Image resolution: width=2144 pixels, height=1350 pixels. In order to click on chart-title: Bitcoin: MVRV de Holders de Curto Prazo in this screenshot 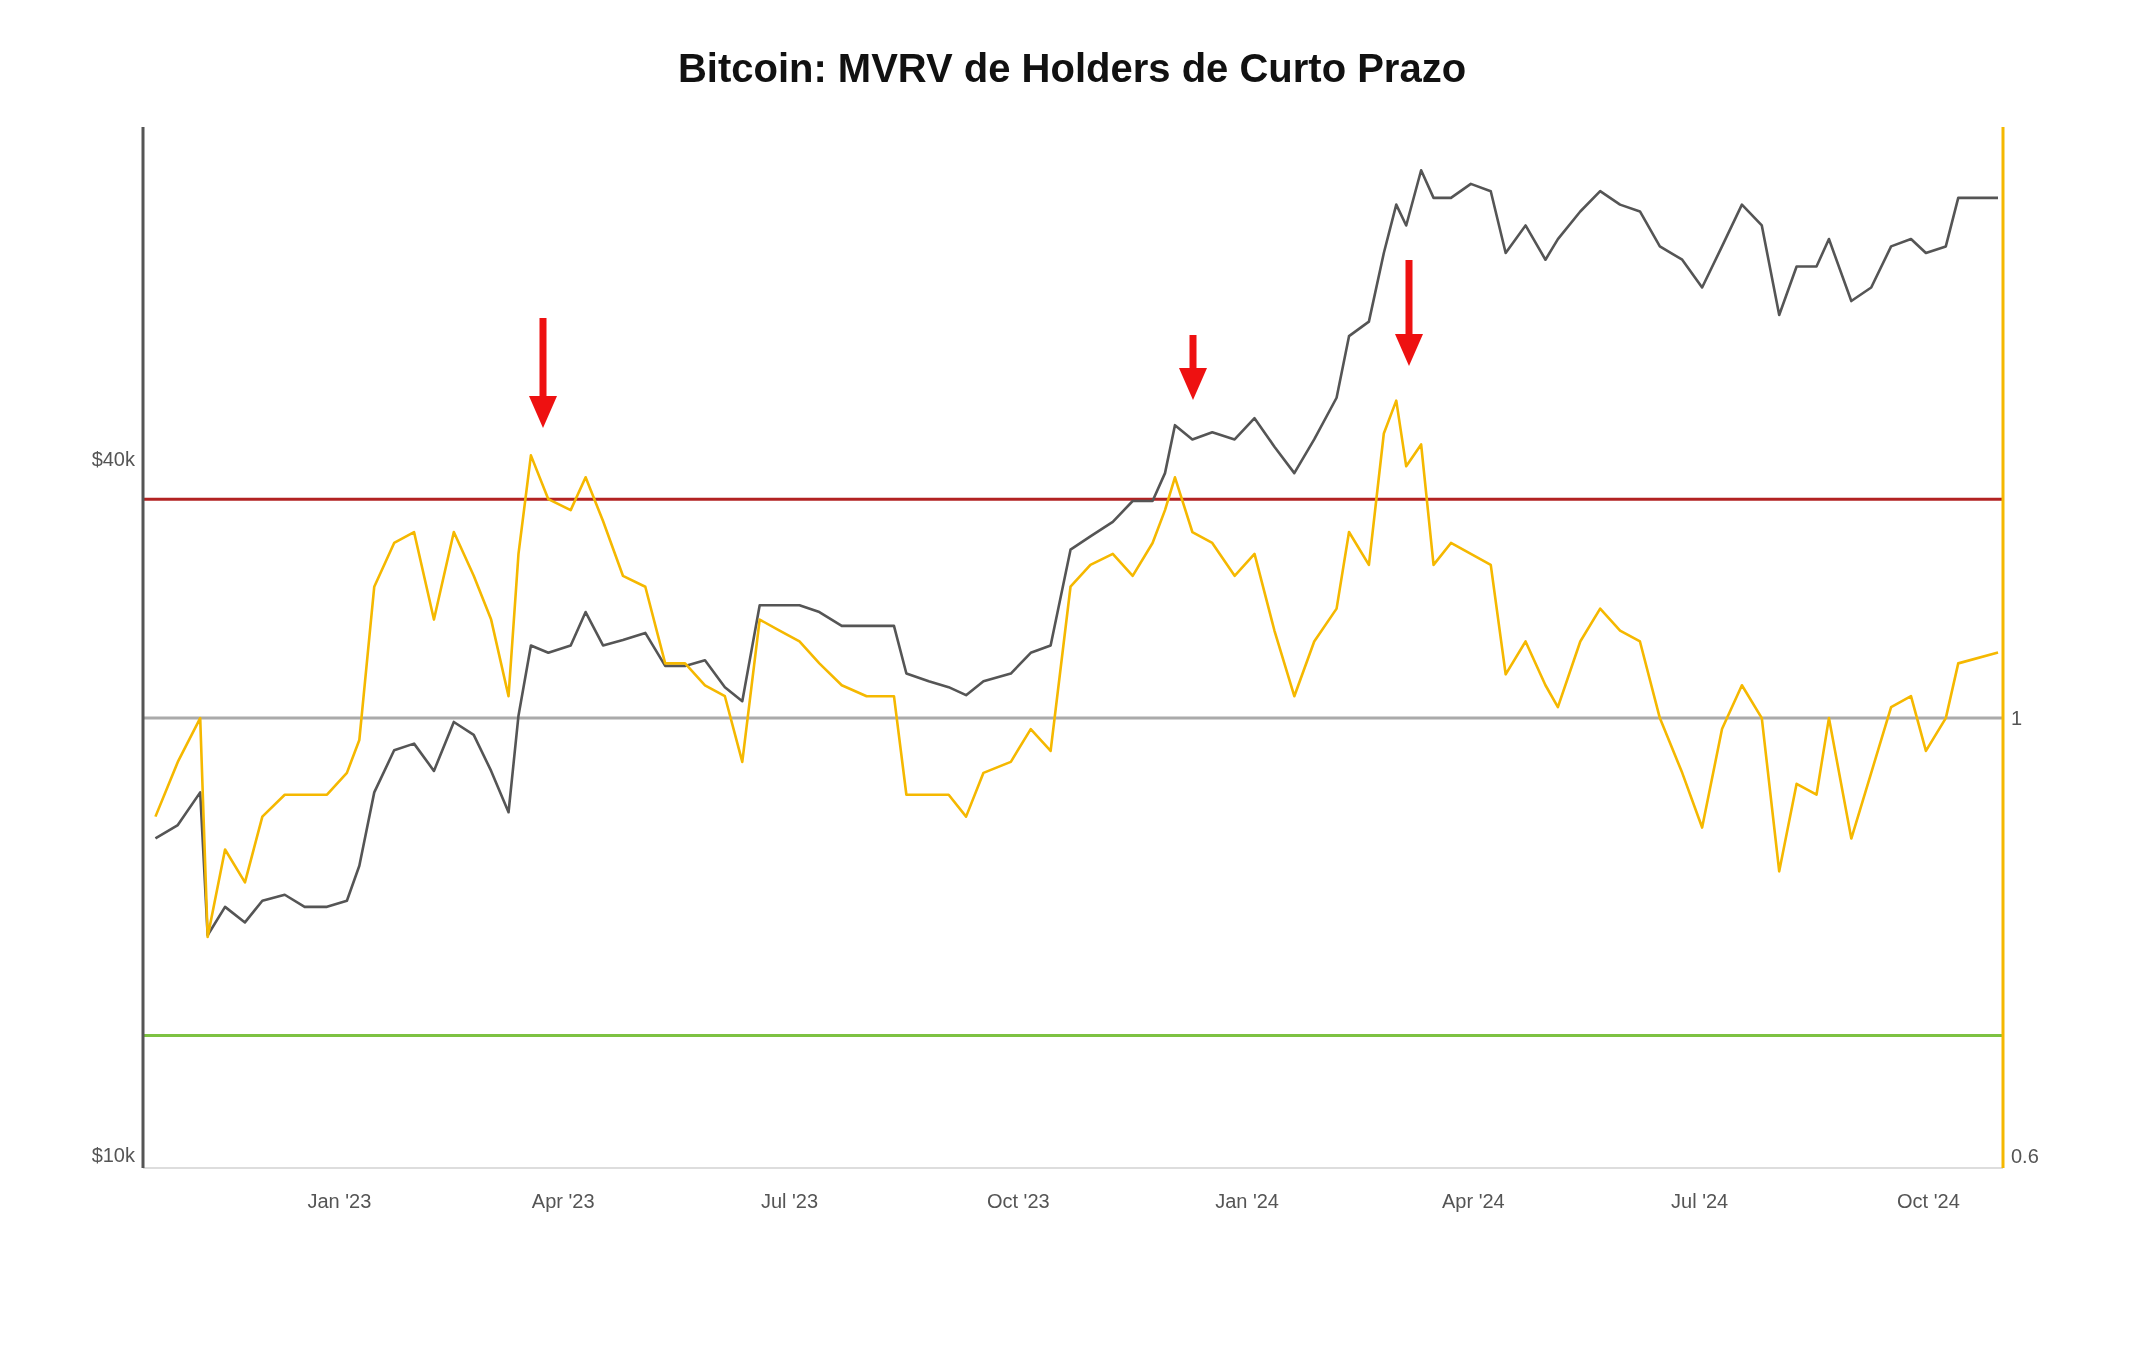, I will do `click(1072, 68)`.